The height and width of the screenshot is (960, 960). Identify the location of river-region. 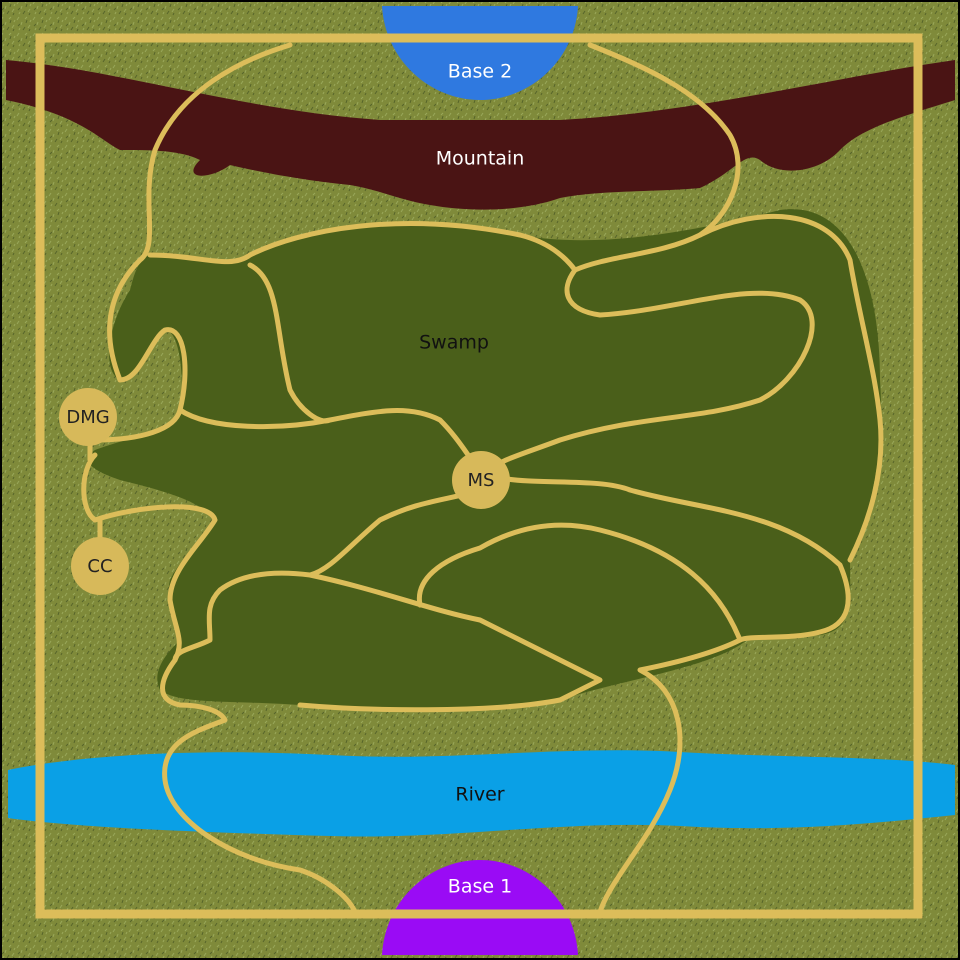
(481, 793).